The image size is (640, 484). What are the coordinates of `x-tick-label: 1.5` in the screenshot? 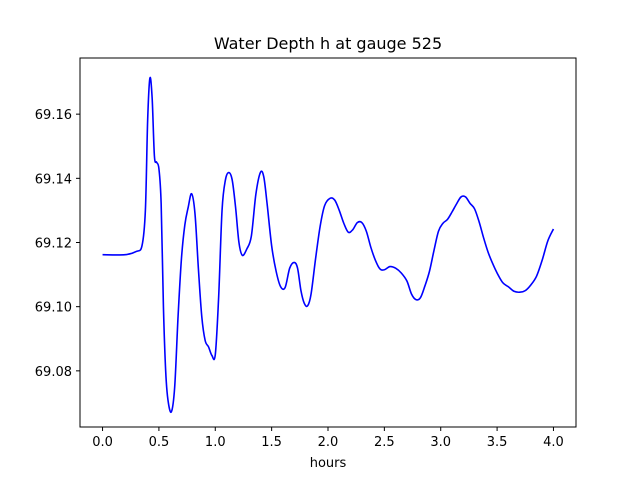 It's located at (271, 442).